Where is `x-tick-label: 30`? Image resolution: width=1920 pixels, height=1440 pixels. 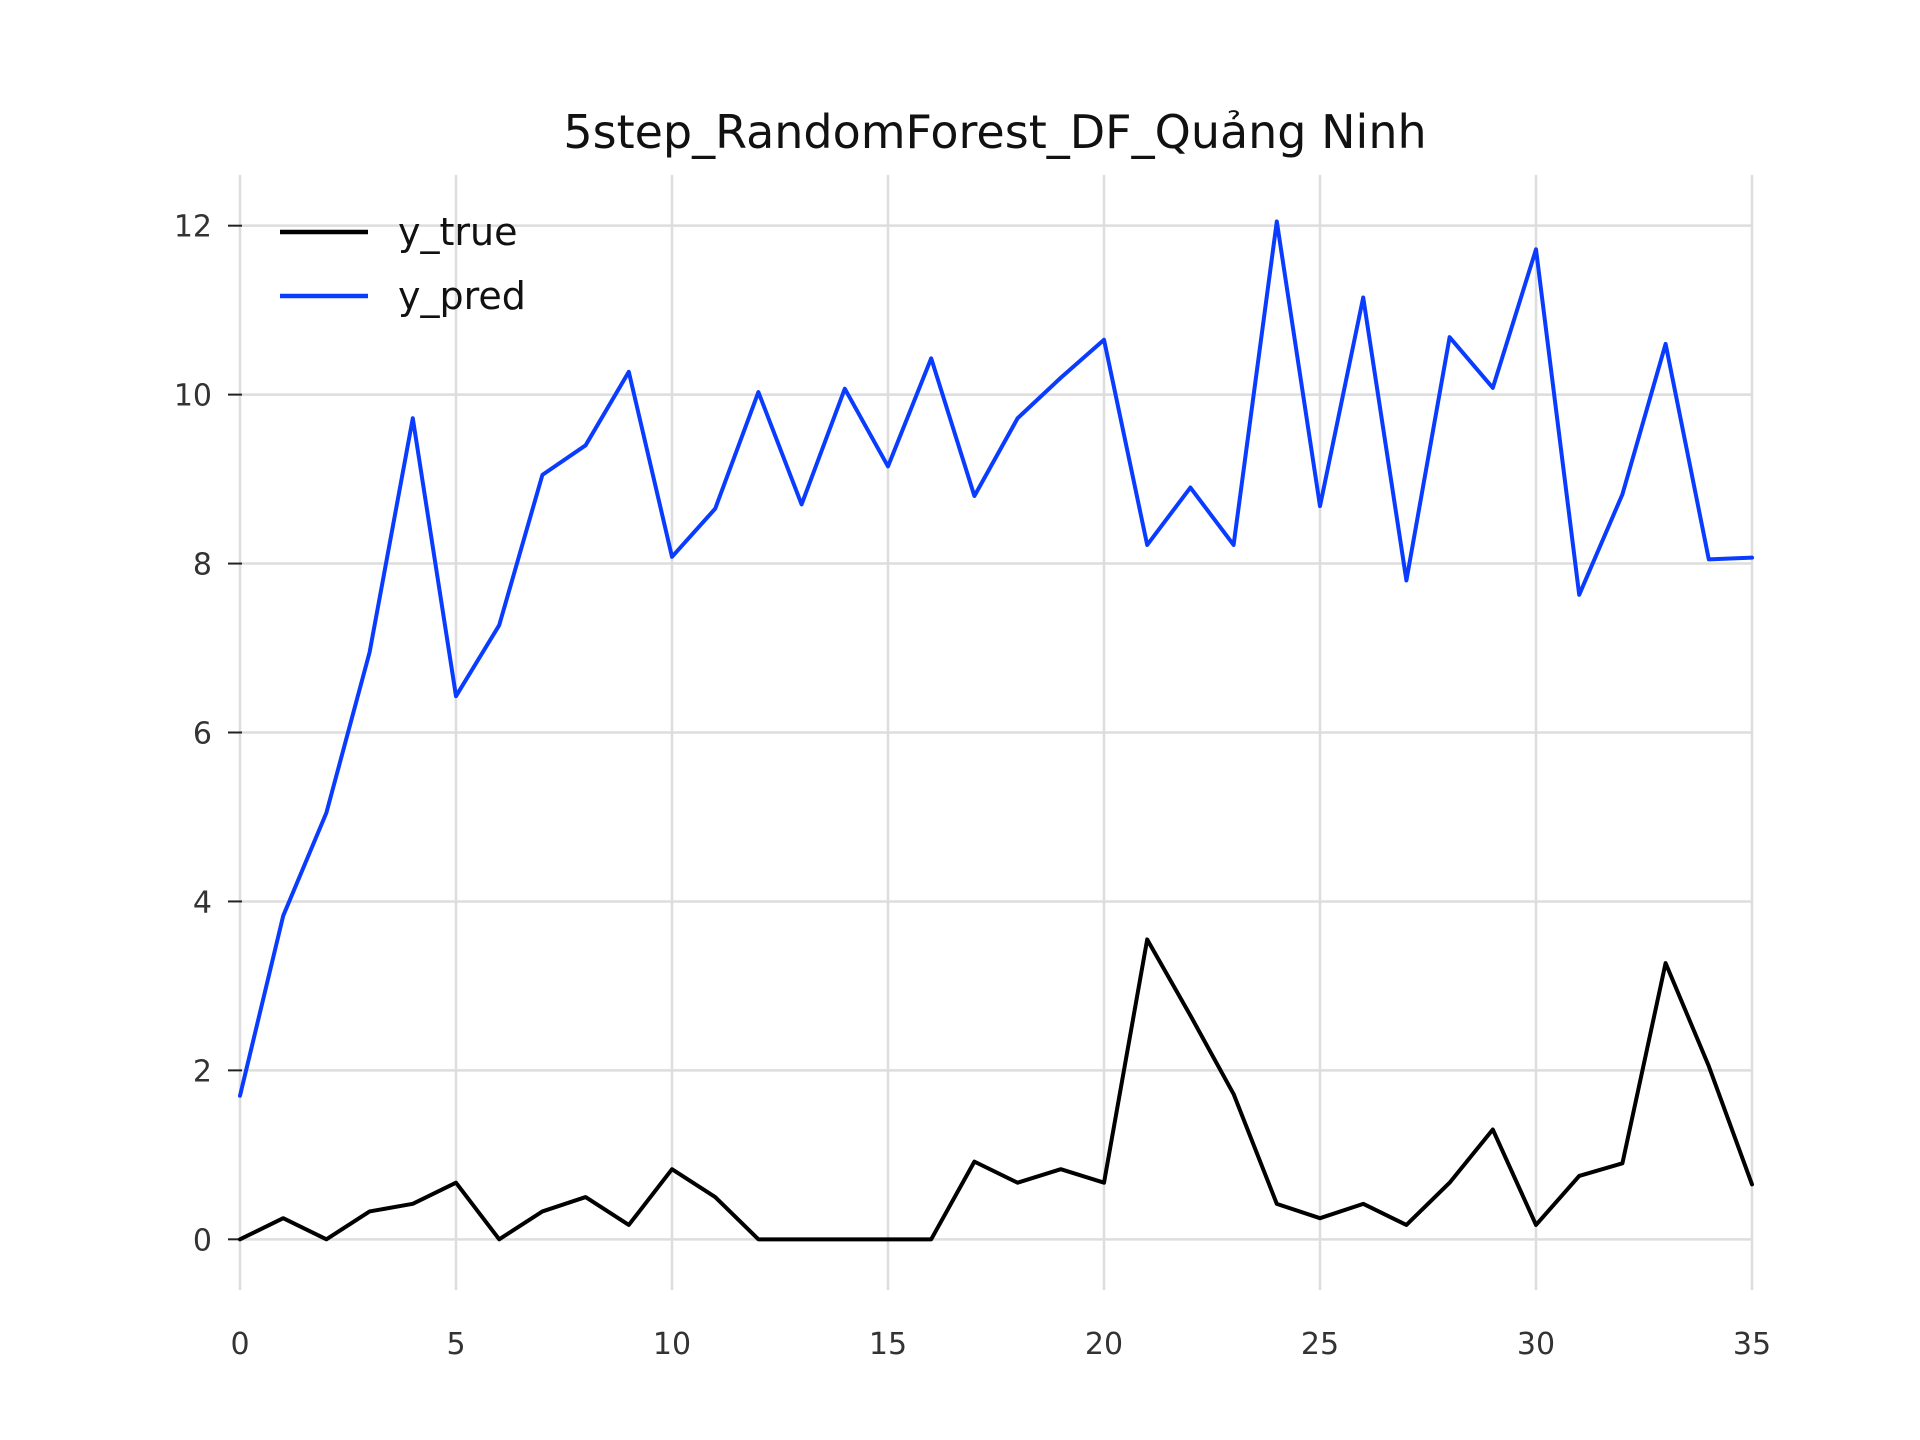
x-tick-label: 30 is located at coordinates (1536, 1344).